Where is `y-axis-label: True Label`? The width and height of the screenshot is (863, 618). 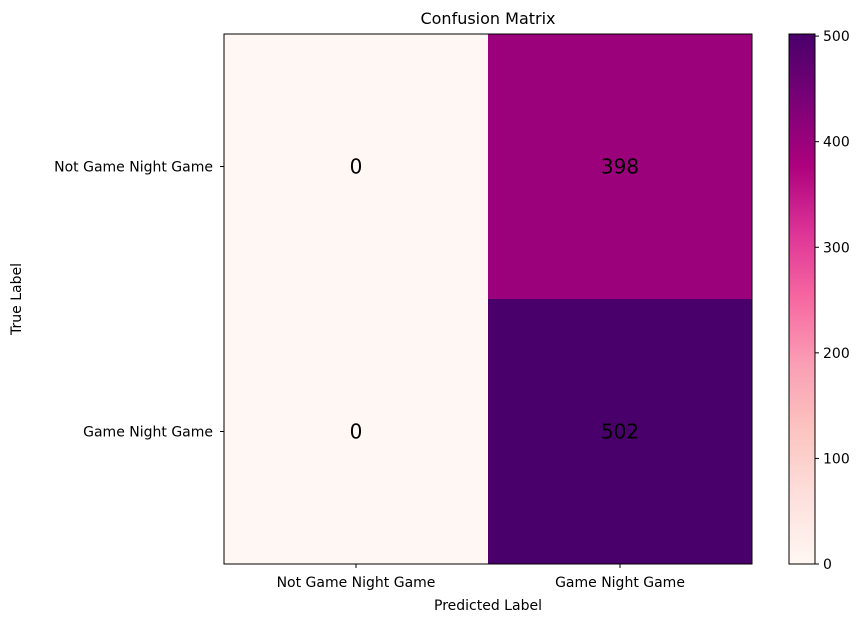
y-axis-label: True Label is located at coordinates (17, 299).